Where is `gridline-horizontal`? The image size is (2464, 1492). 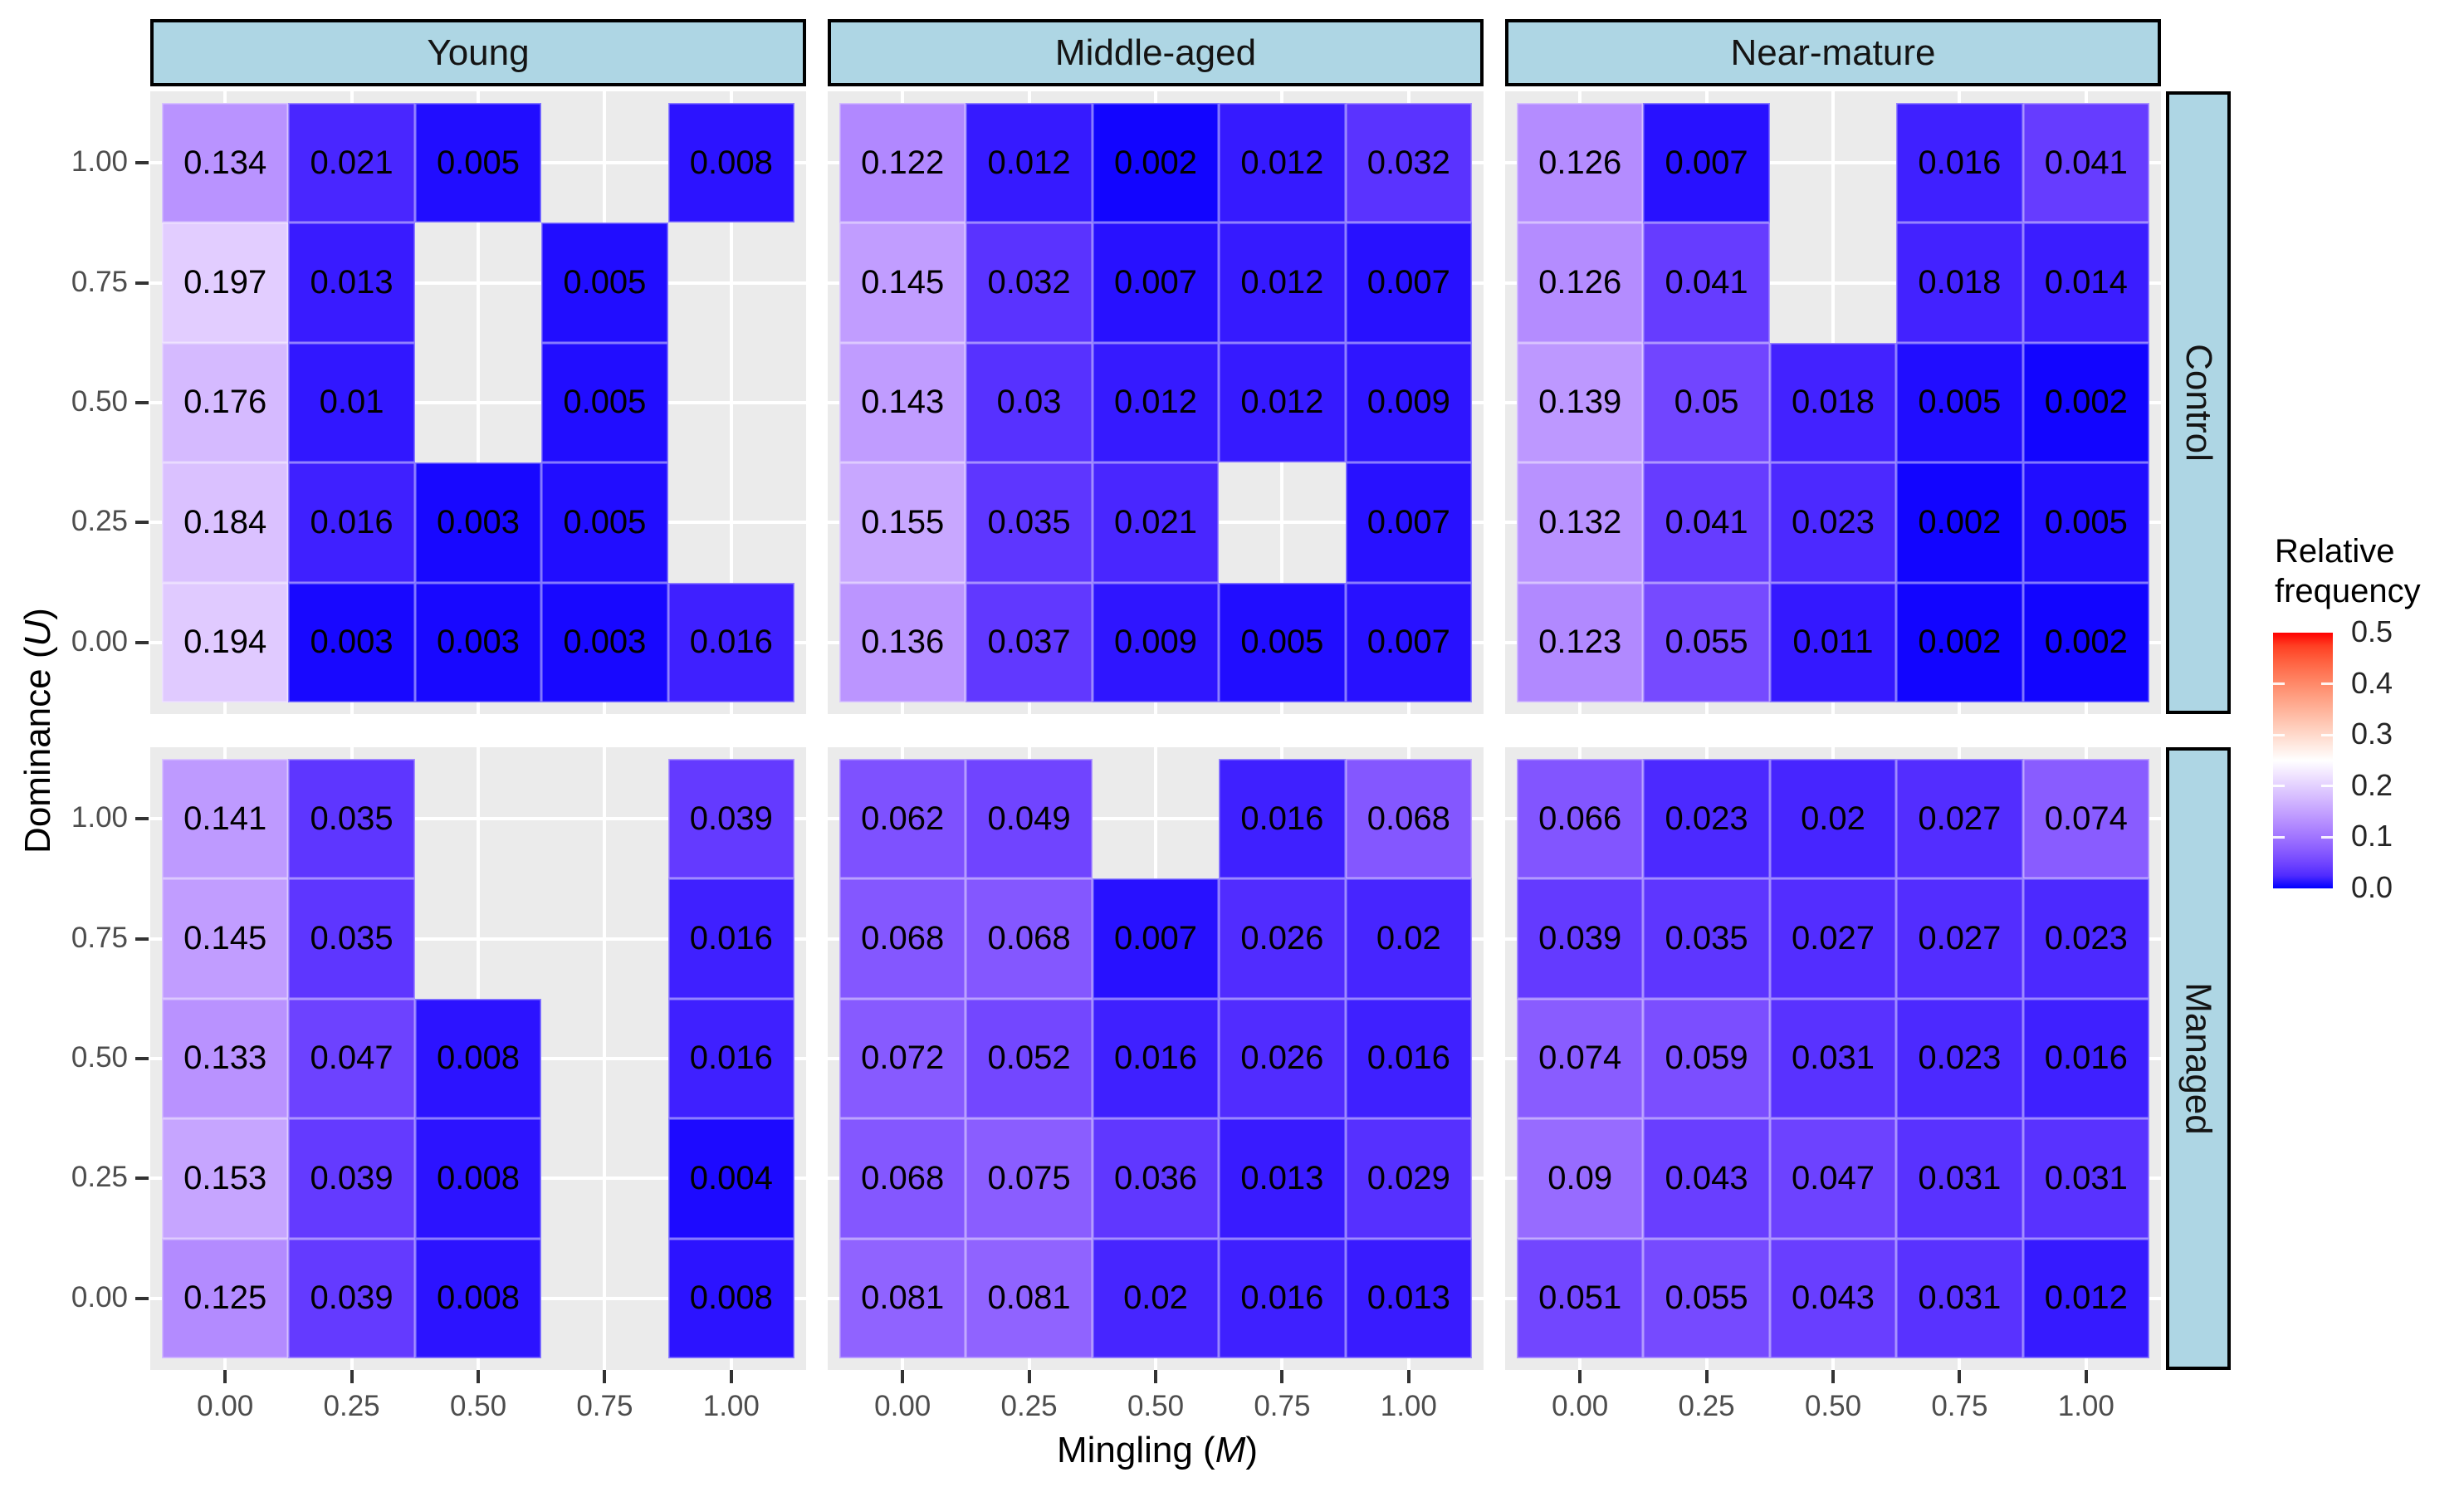 gridline-horizontal is located at coordinates (478, 402).